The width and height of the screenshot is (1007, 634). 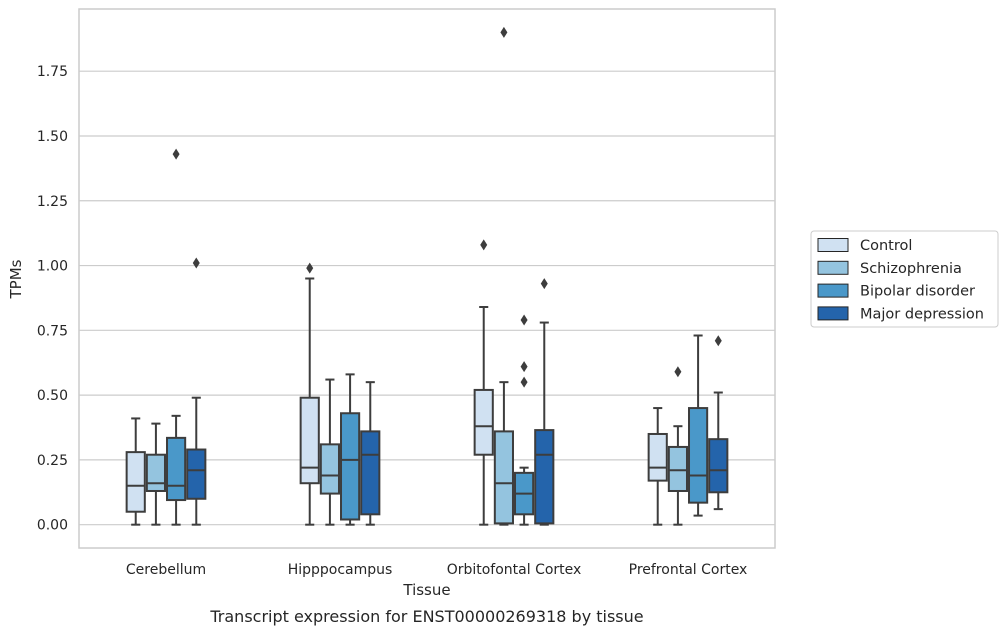 I want to click on legend-frame, so click(x=904, y=279).